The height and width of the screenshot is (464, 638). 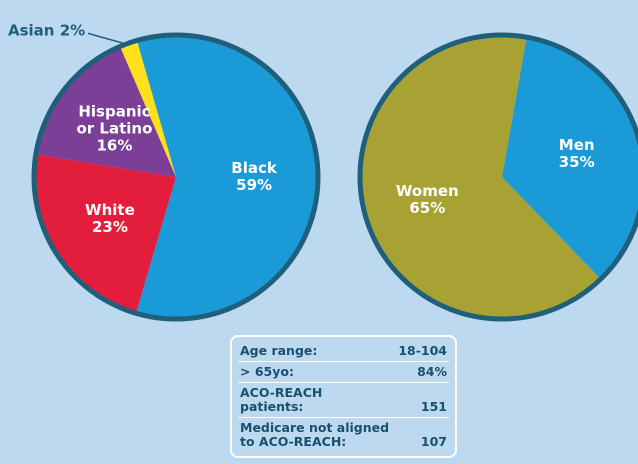 What do you see at coordinates (315, 434) in the screenshot?
I see `row-key: Medicare not aligned to ACO-REACH:` at bounding box center [315, 434].